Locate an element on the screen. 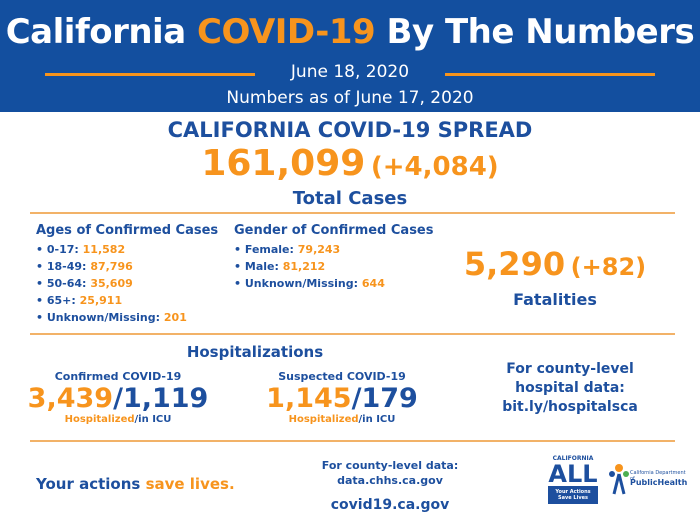 The width and height of the screenshot is (700, 529). title-highlight: COVID-19 is located at coordinates (286, 32).